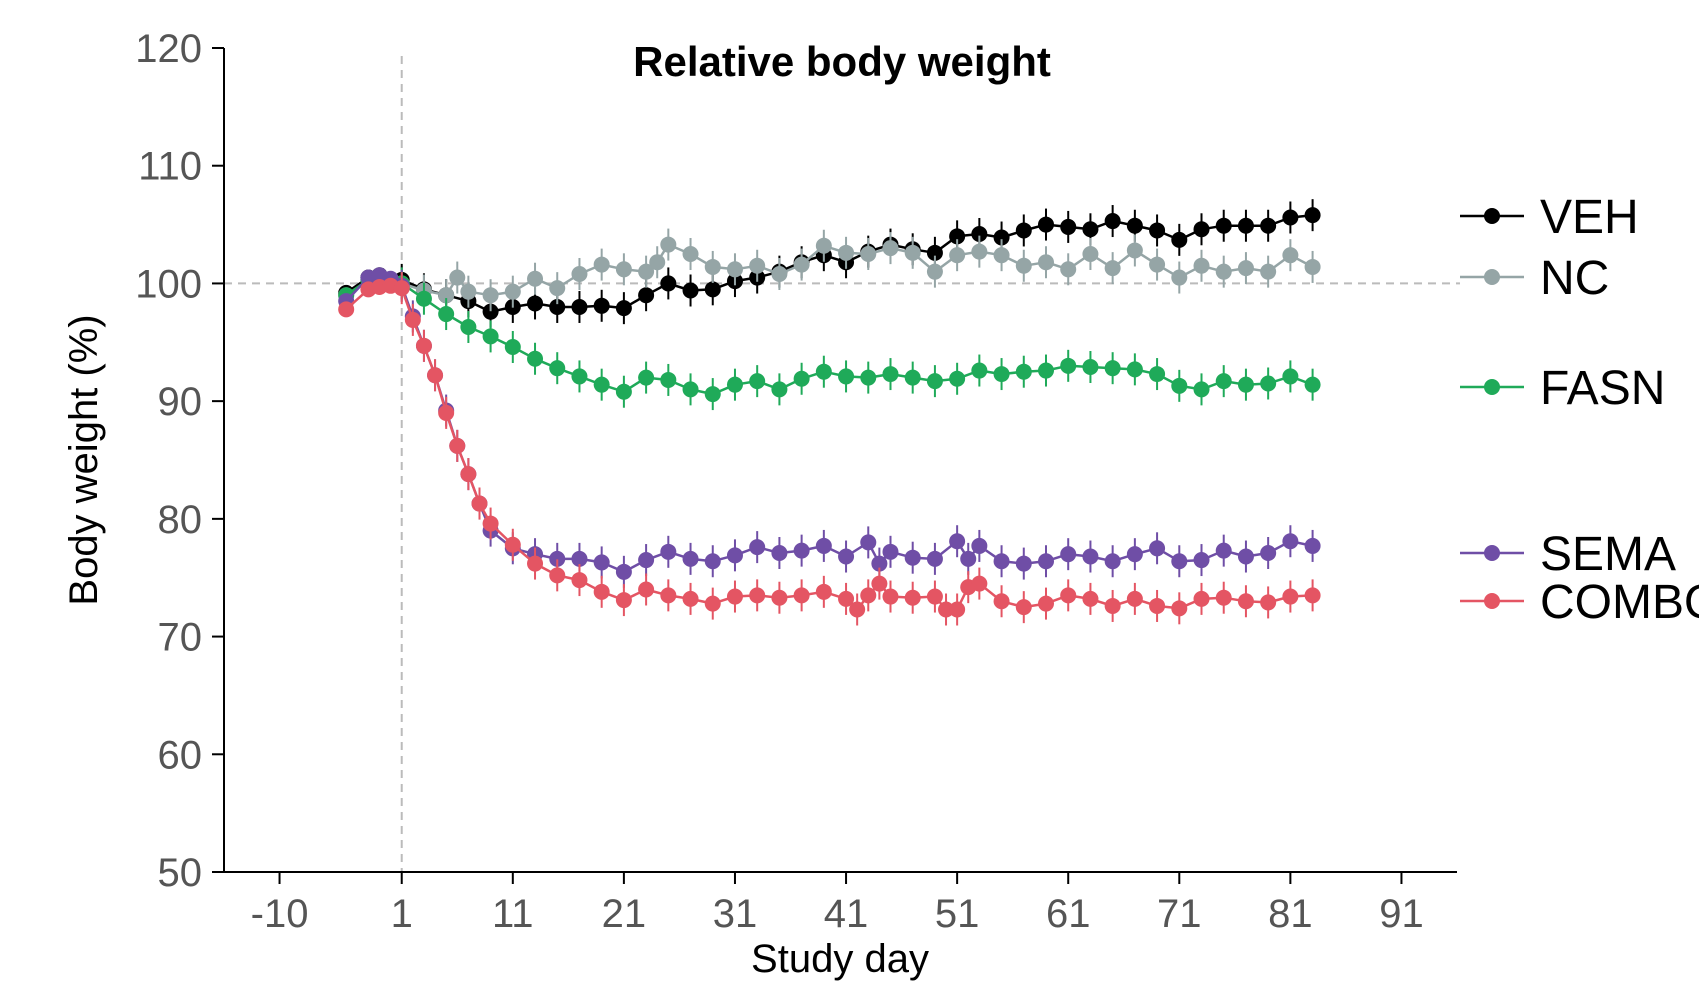 This screenshot has height=989, width=1699. I want to click on legend-item-combo: COMBO, so click(1579, 602).